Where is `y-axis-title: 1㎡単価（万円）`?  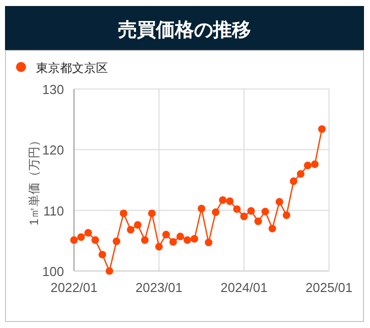 y-axis-title: 1㎡単価（万円） is located at coordinates (34, 180).